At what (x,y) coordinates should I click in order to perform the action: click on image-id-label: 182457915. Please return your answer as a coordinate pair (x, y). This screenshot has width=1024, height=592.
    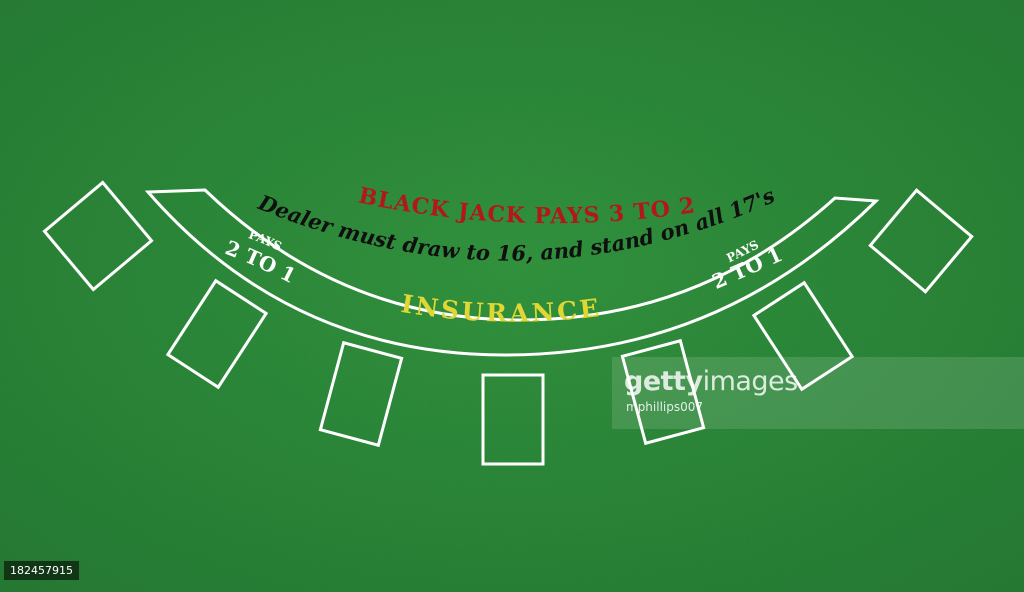
    Looking at the image, I should click on (41, 570).